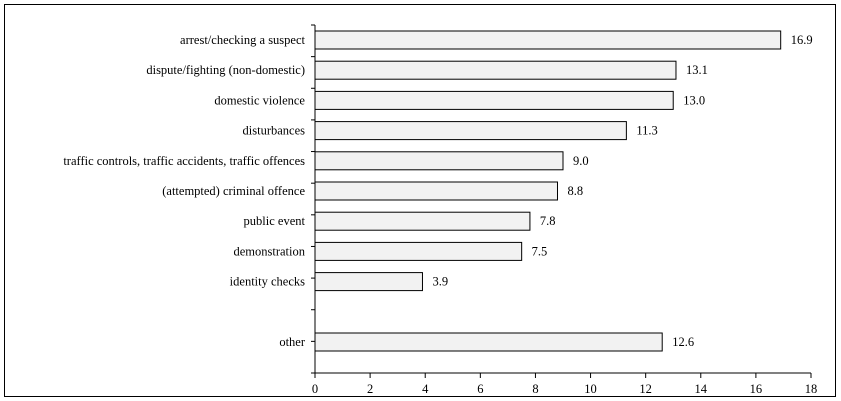 This screenshot has height=401, width=841. I want to click on data-label: 13.0, so click(694, 100).